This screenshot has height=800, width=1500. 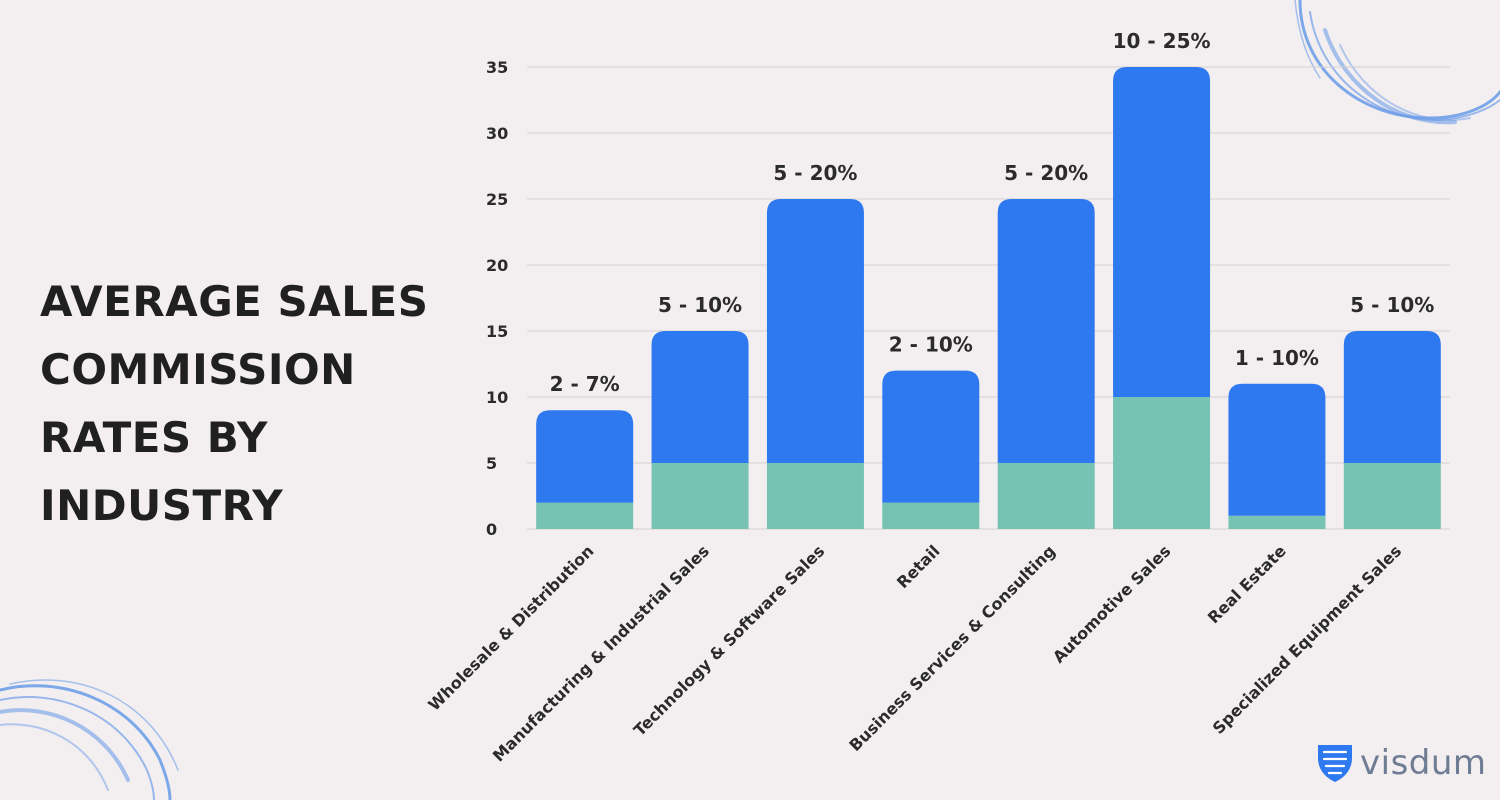 What do you see at coordinates (1277, 358) in the screenshot?
I see `data-label: 1 - 10%` at bounding box center [1277, 358].